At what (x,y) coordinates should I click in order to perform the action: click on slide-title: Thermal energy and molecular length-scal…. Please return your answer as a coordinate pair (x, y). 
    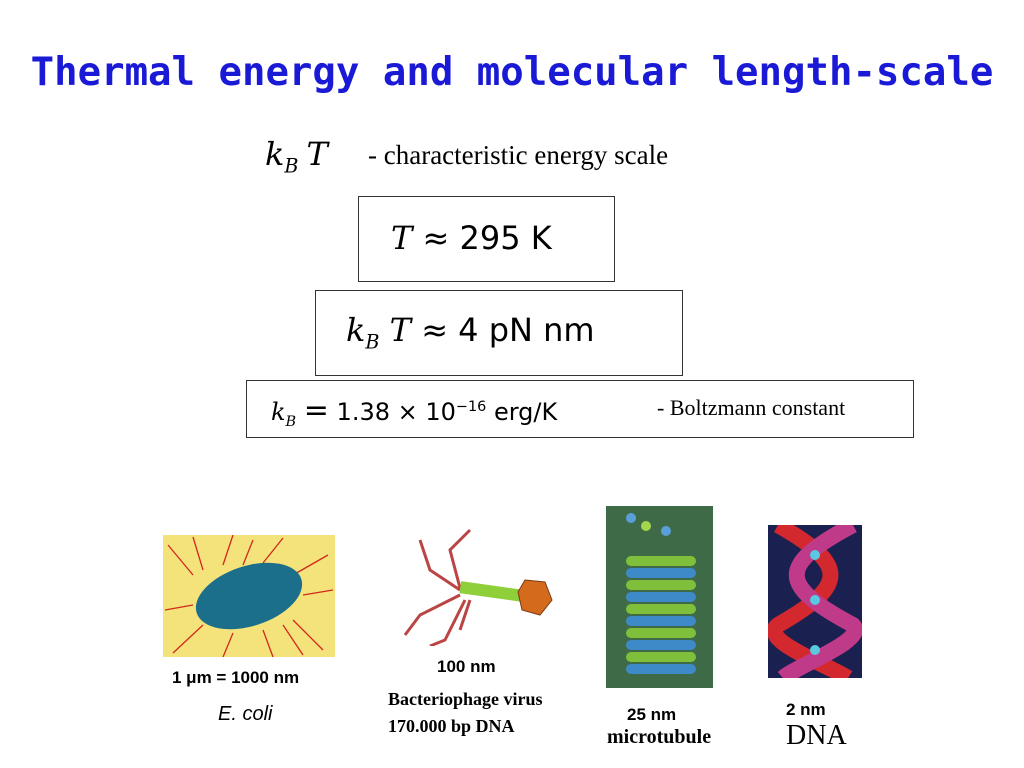
    Looking at the image, I should click on (512, 72).